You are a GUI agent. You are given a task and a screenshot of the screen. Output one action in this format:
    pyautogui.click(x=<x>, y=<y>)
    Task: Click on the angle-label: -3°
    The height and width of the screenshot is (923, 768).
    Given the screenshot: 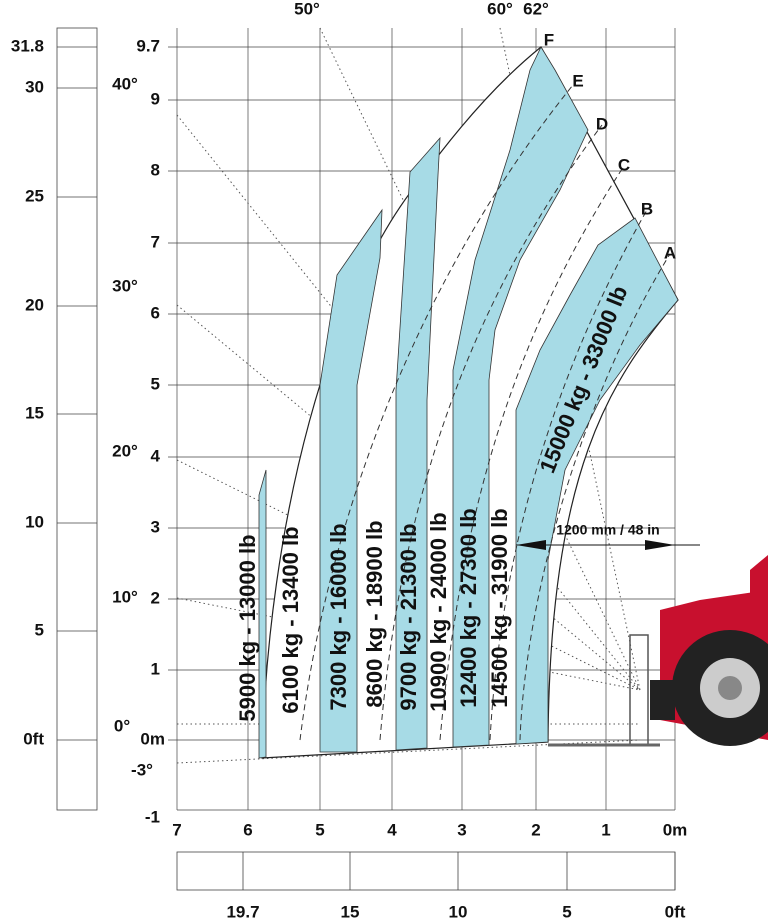 What is the action you would take?
    pyautogui.click(x=142, y=769)
    